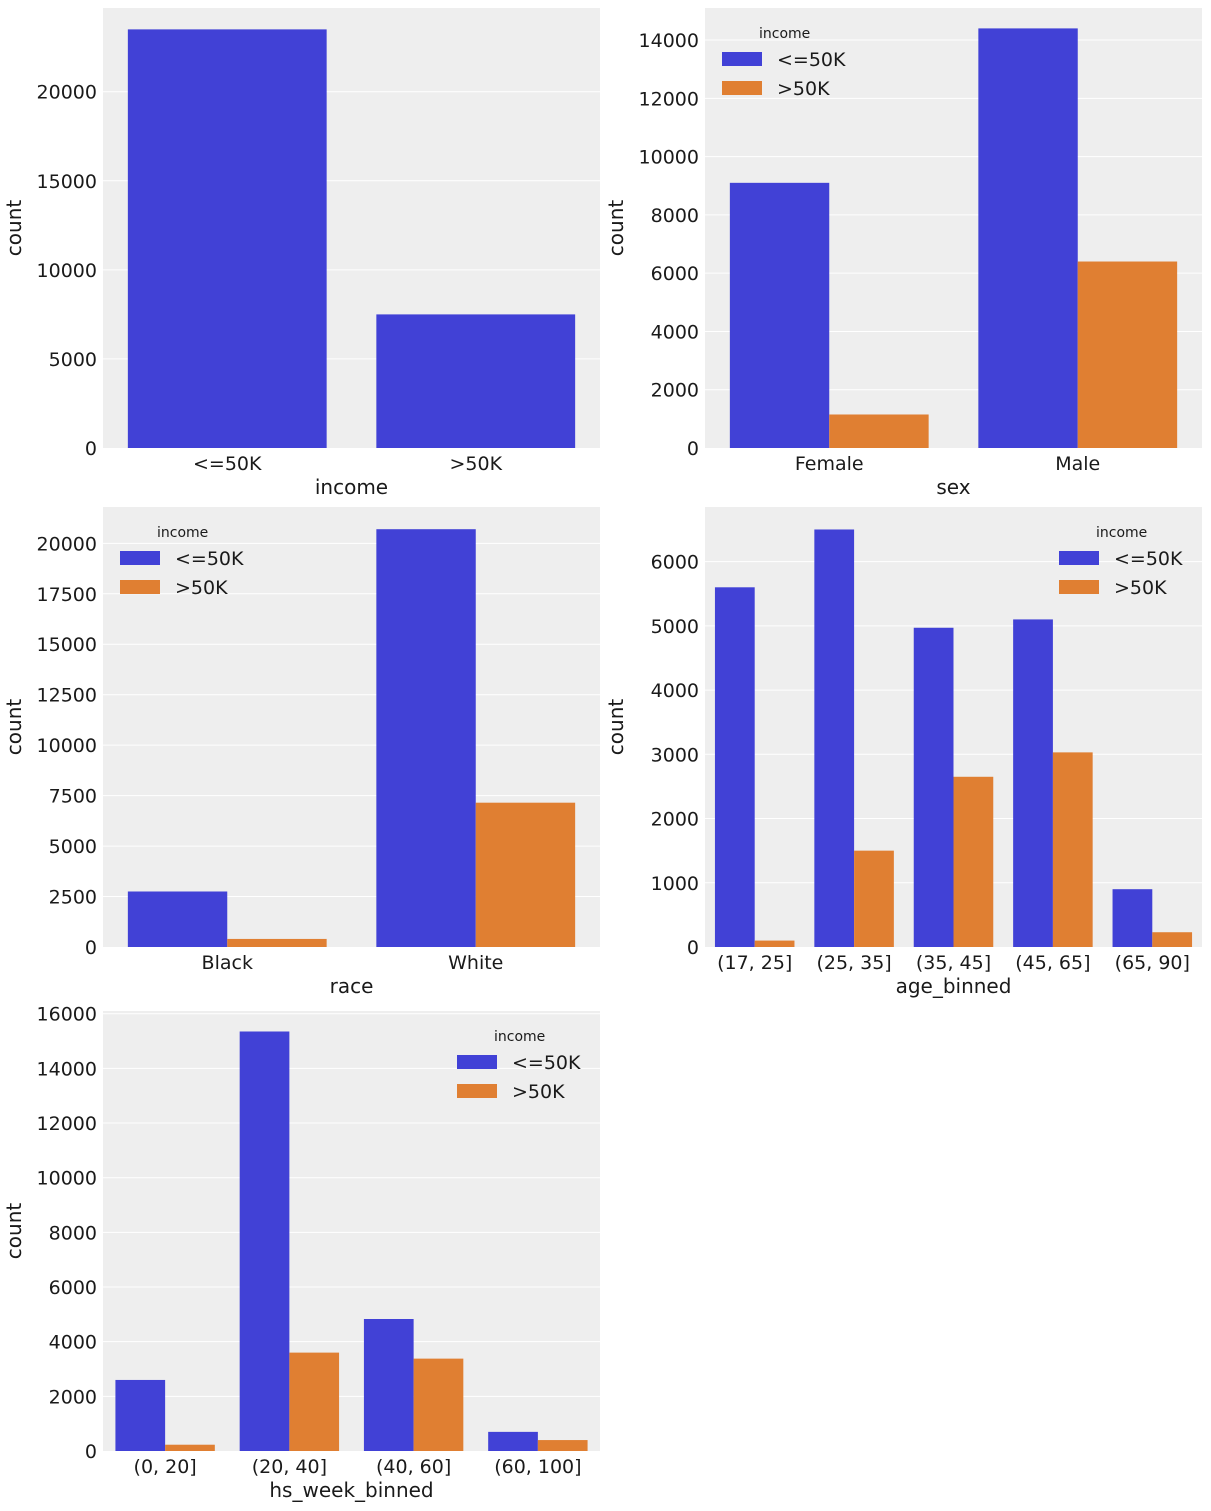  I want to click on x-axis-label: sex, so click(953, 487).